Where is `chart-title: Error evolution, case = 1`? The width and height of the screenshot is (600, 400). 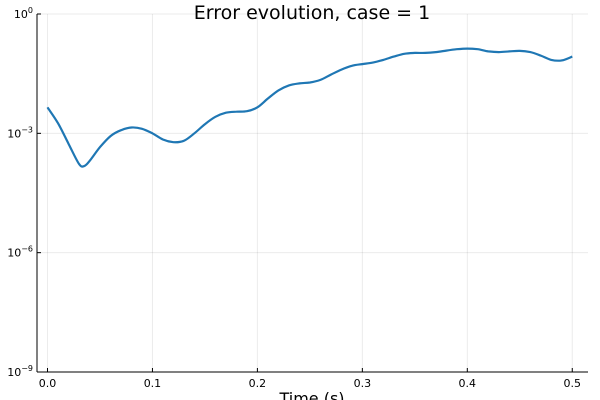
chart-title: Error evolution, case = 1 is located at coordinates (312, 13).